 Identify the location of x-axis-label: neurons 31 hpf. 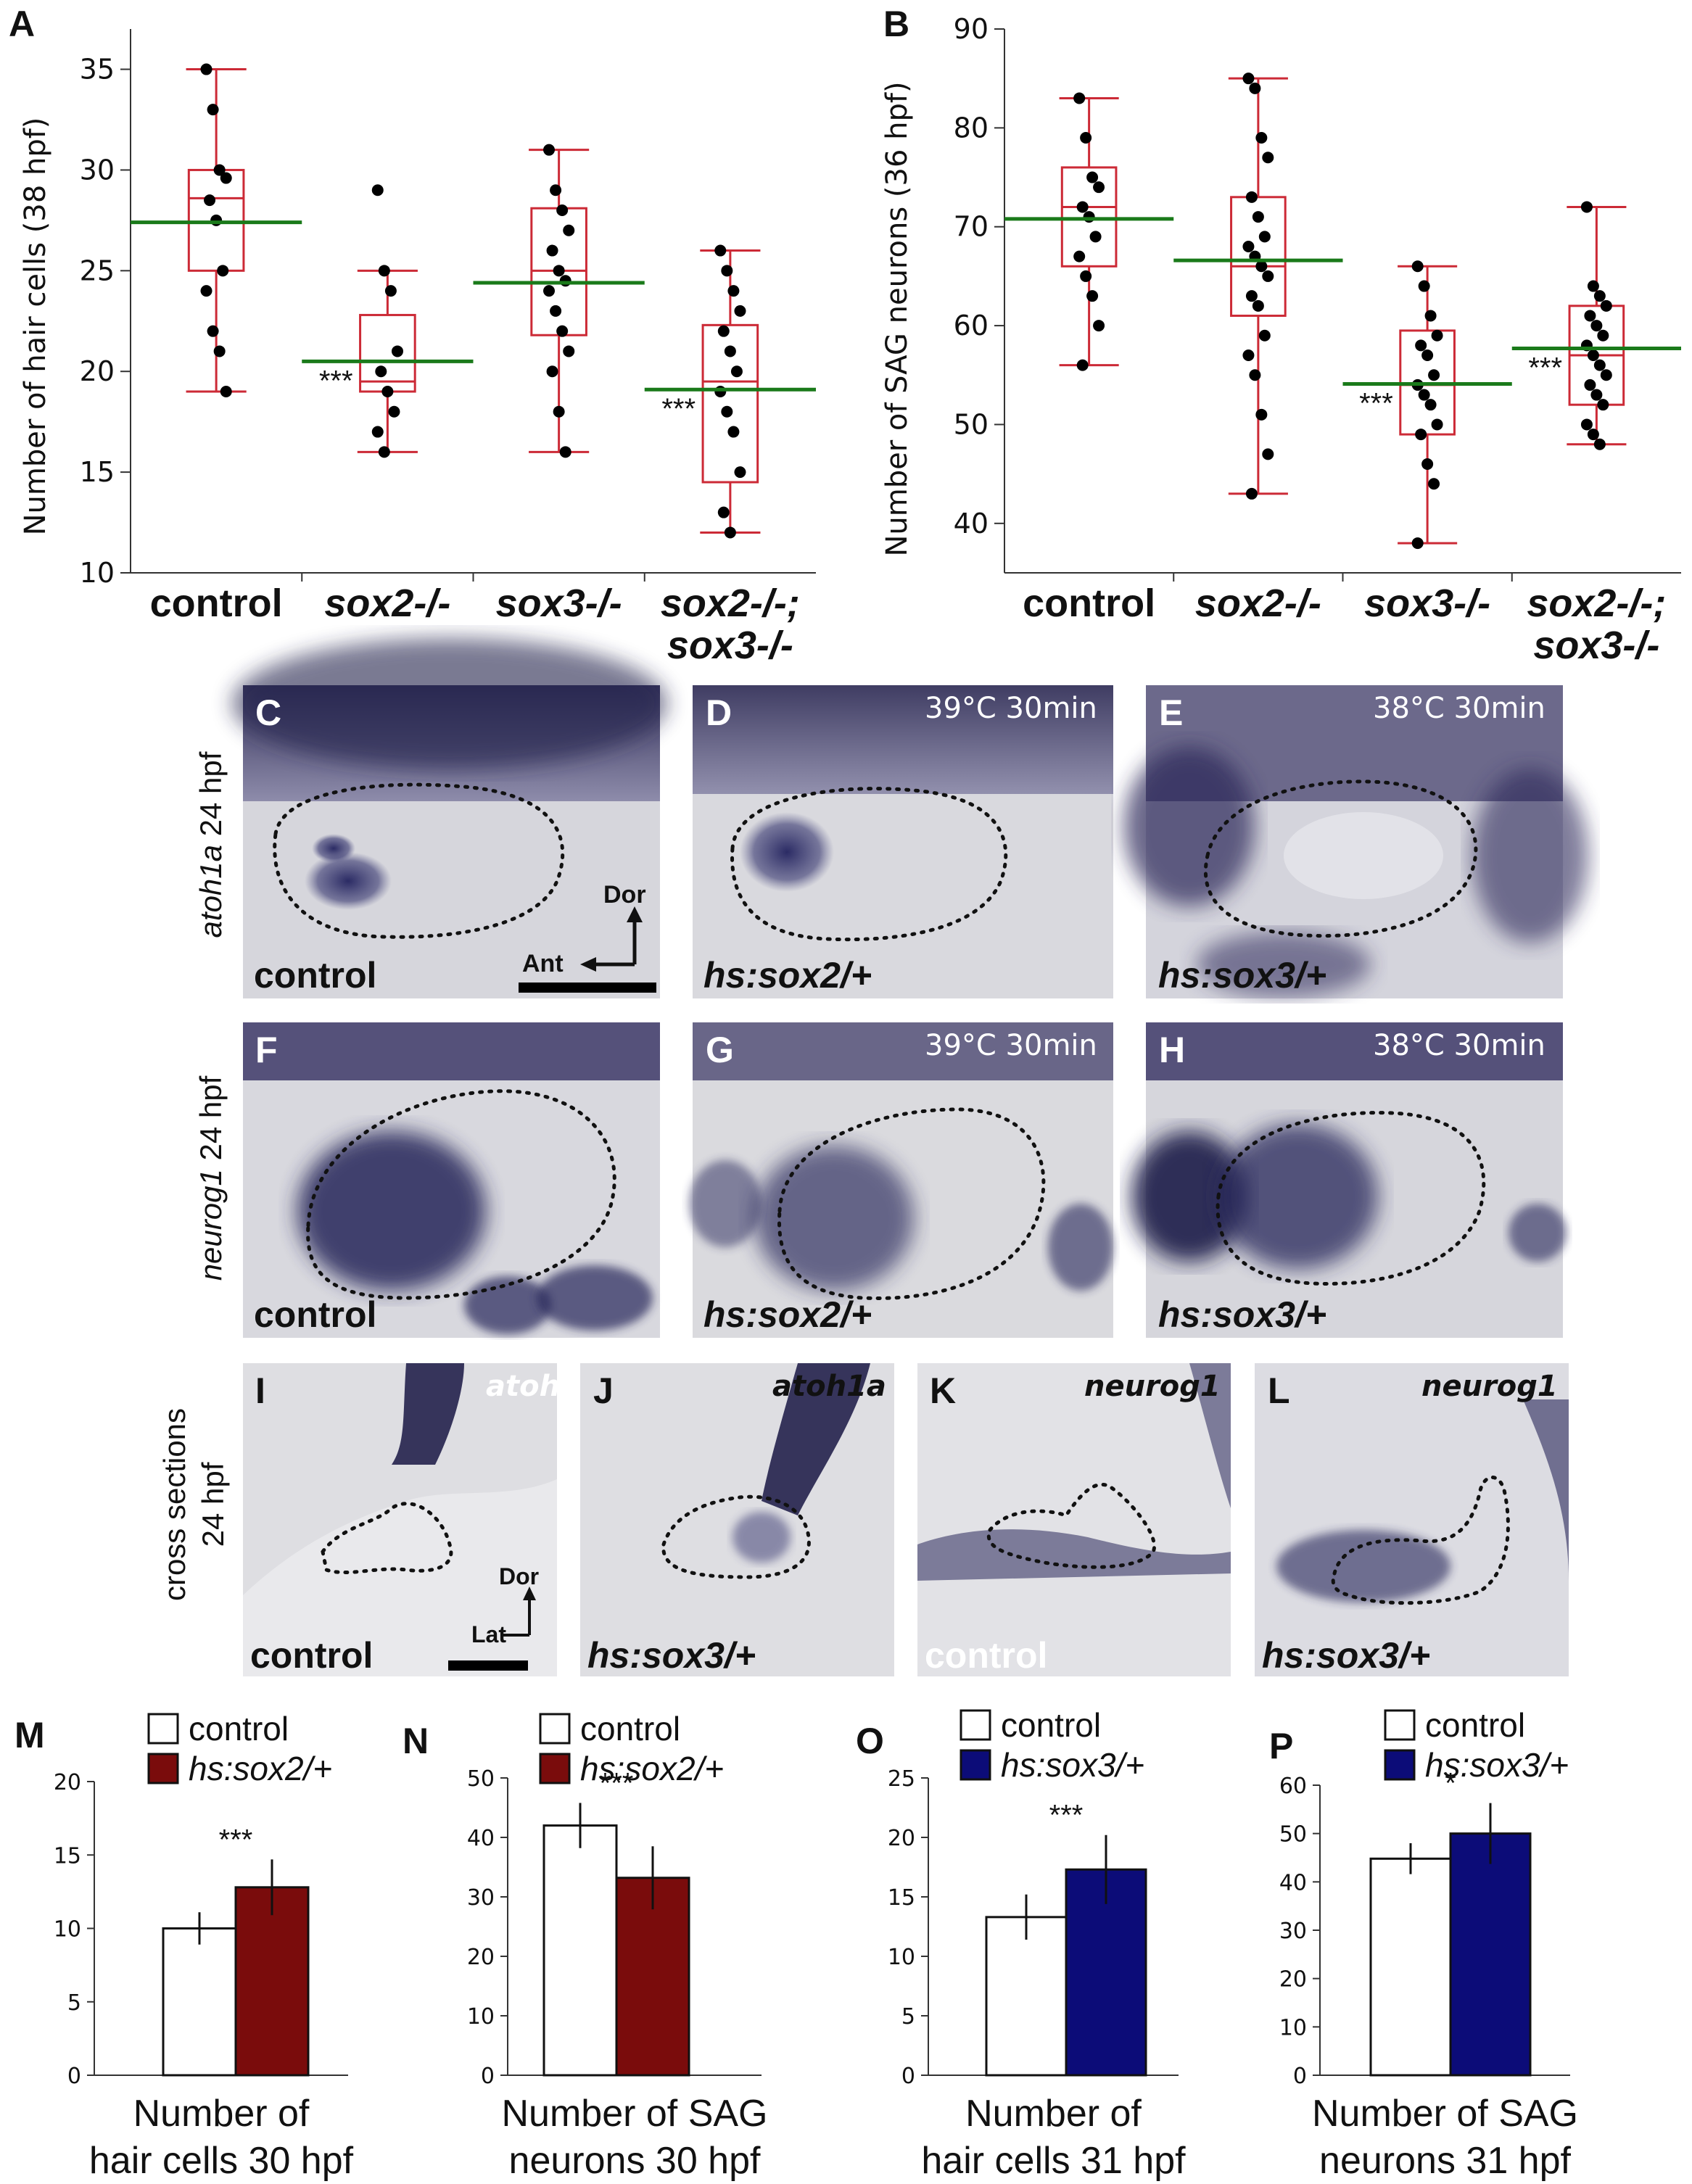
(1445, 2161).